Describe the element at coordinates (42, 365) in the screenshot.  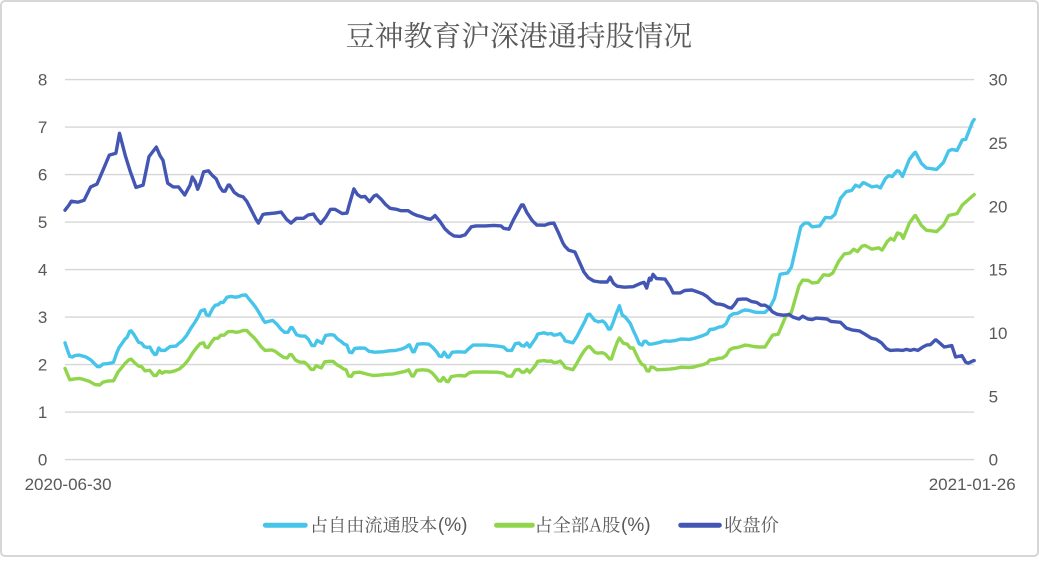
I see `svg-text: 2` at that location.